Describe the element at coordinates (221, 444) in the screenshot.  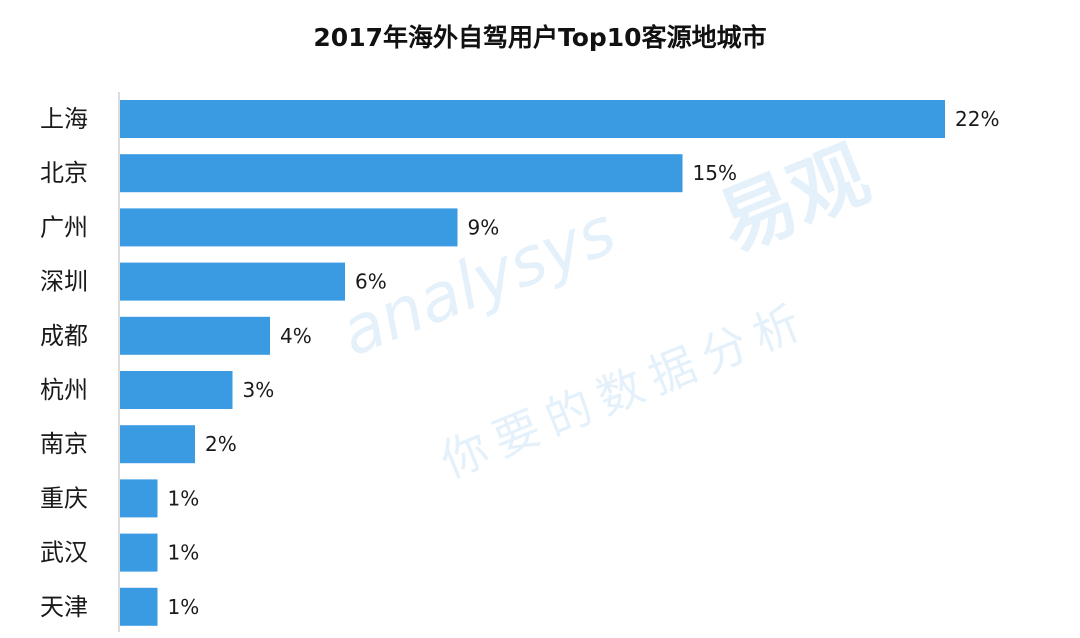
I see `value-label: 2%` at that location.